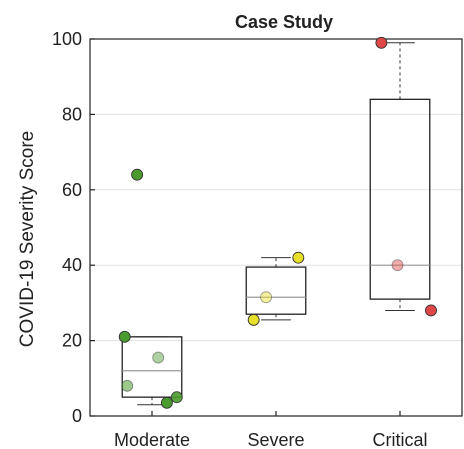 This screenshot has width=464, height=449. What do you see at coordinates (284, 22) in the screenshot?
I see `chart-title: Case Study` at bounding box center [284, 22].